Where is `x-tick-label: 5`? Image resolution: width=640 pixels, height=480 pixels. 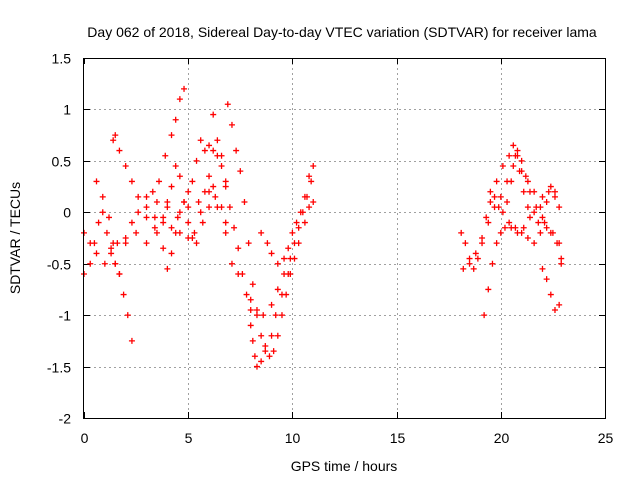 x-tick-label: 5 is located at coordinates (189, 438).